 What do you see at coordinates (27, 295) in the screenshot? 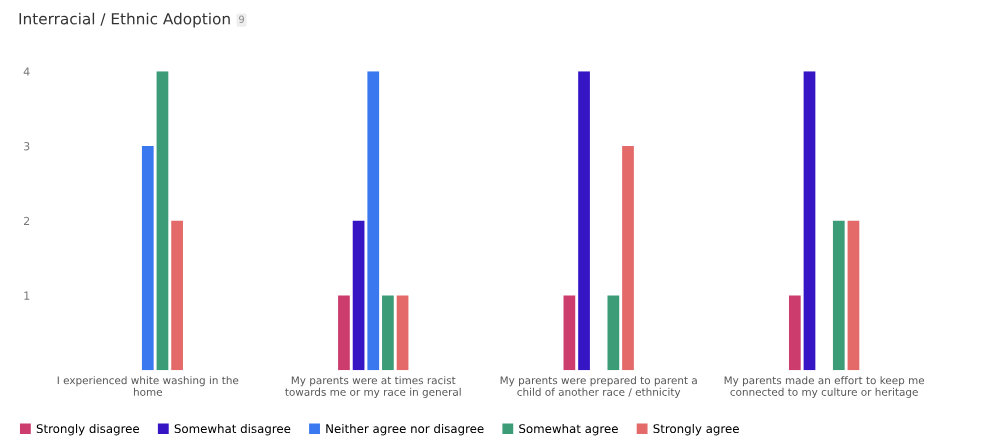
I see `y-tick-label: 1` at bounding box center [27, 295].